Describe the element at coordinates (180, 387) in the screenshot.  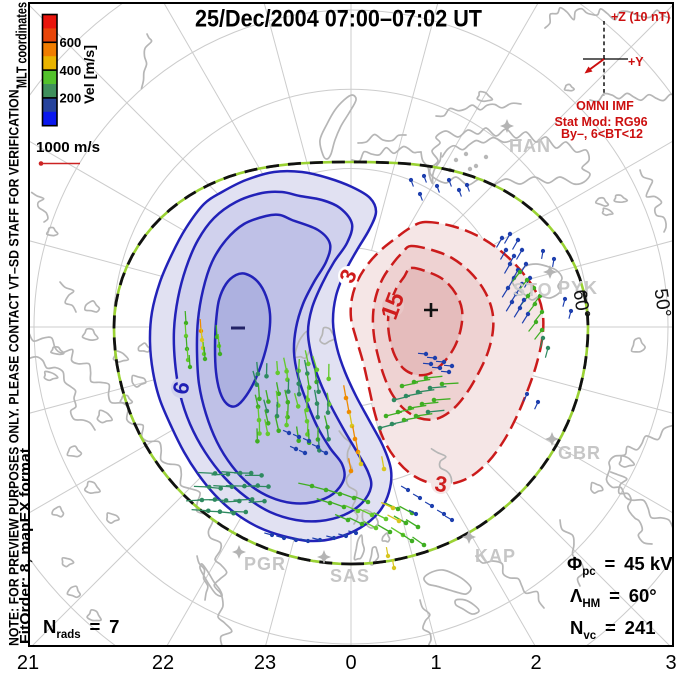
I see `svg-text: 6` at that location.